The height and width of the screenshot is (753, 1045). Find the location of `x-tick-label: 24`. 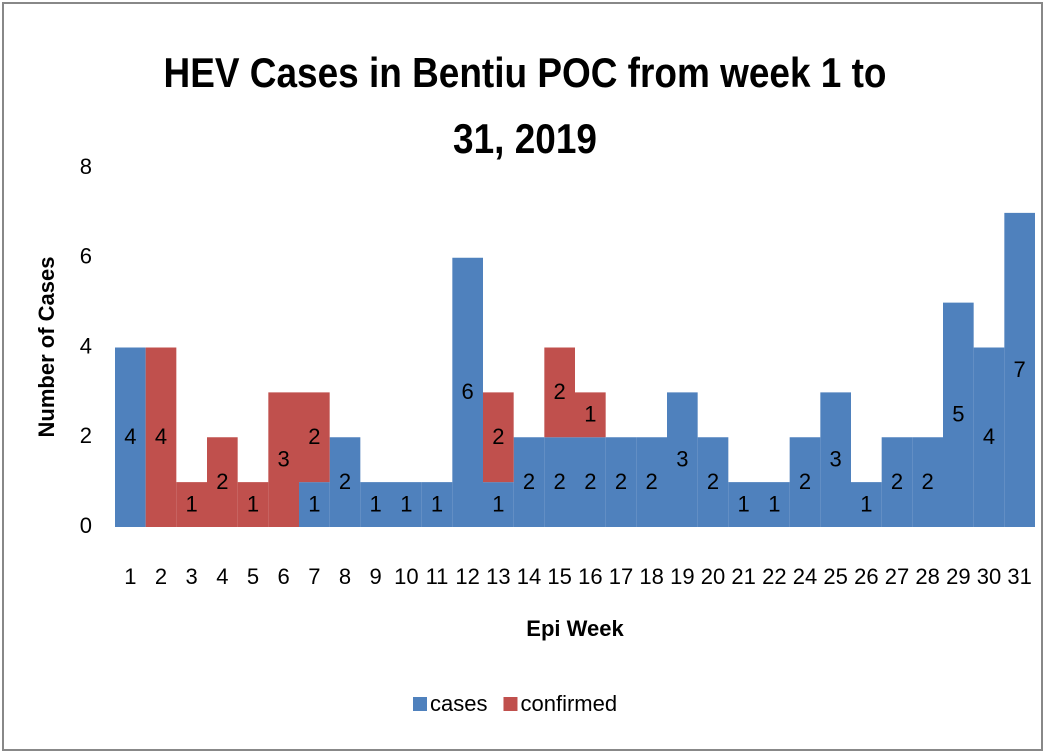

x-tick-label: 24 is located at coordinates (805, 576).